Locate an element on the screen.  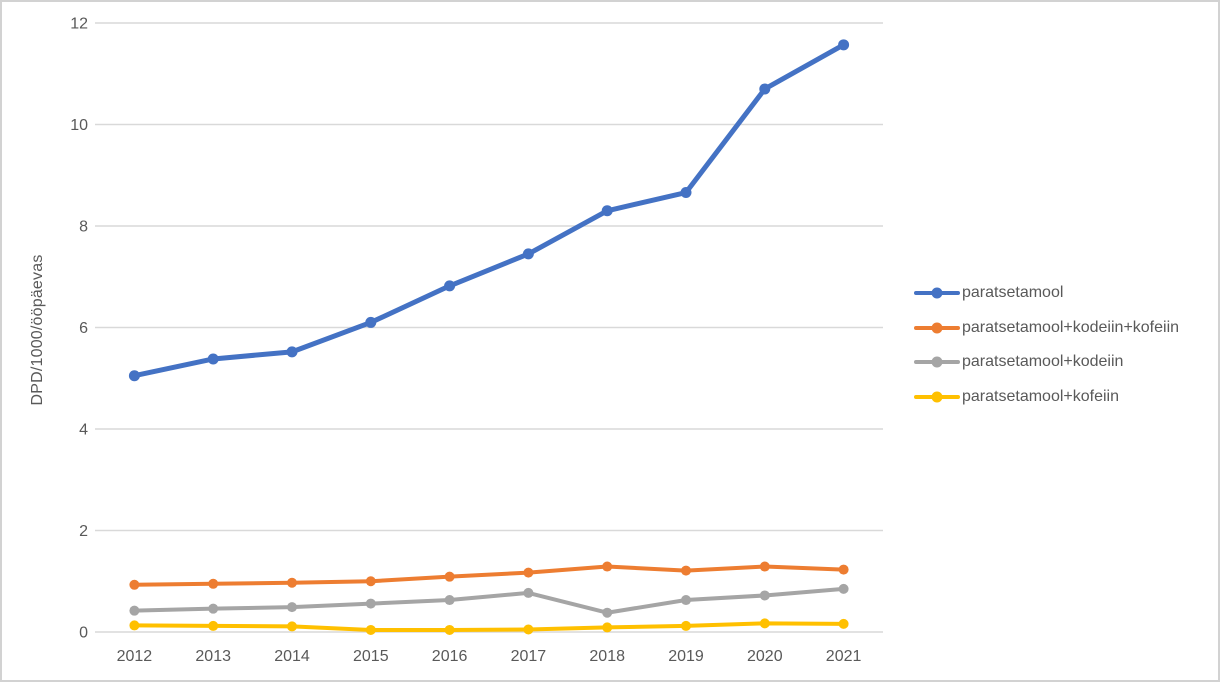
legend-label: paratsetamool+kofeiin is located at coordinates (1040, 396).